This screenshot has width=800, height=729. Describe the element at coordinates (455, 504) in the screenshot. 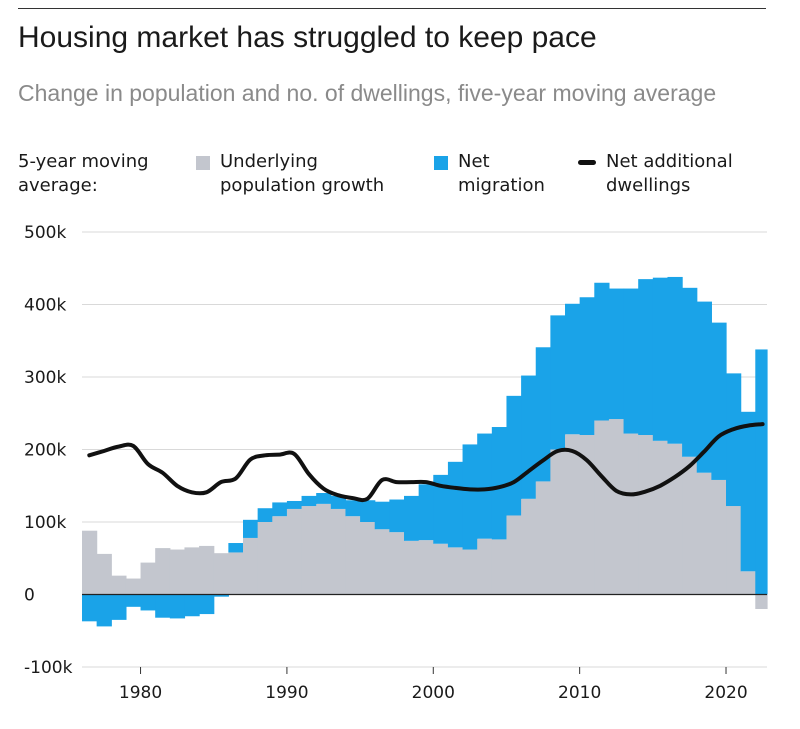

I see `bar-migration-2001` at that location.